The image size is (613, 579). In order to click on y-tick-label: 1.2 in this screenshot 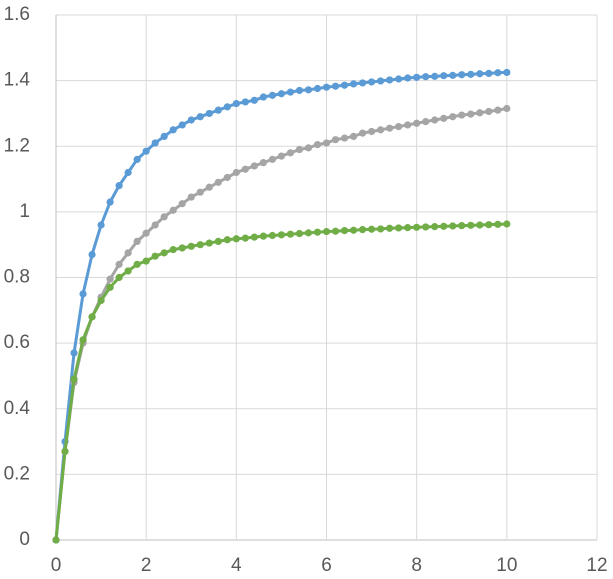, I will do `click(17, 145)`.